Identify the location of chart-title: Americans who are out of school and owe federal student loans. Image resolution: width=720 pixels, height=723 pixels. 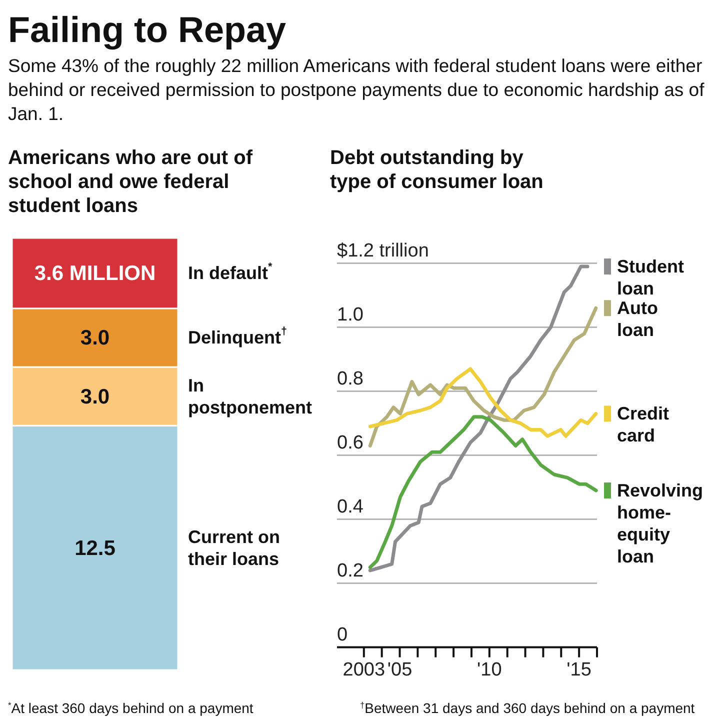
(130, 182).